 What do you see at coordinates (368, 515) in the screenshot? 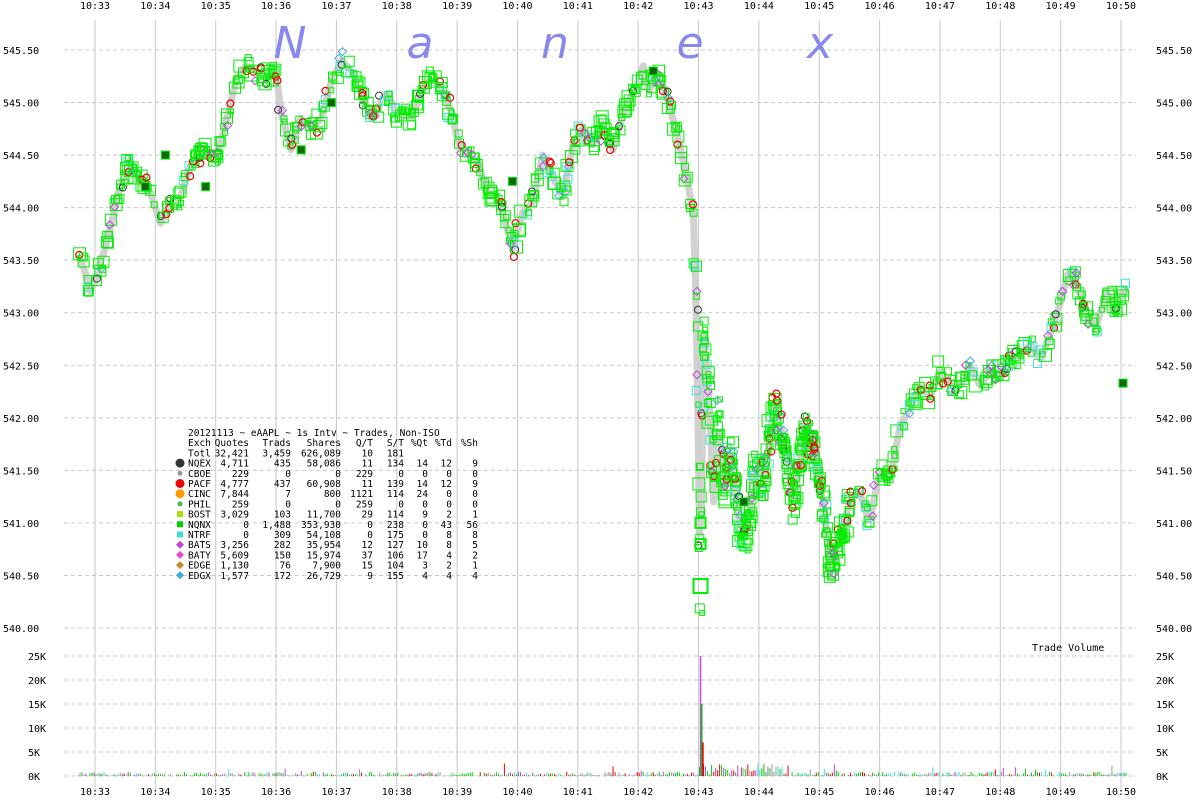
I see `legend-row-cell: 29` at bounding box center [368, 515].